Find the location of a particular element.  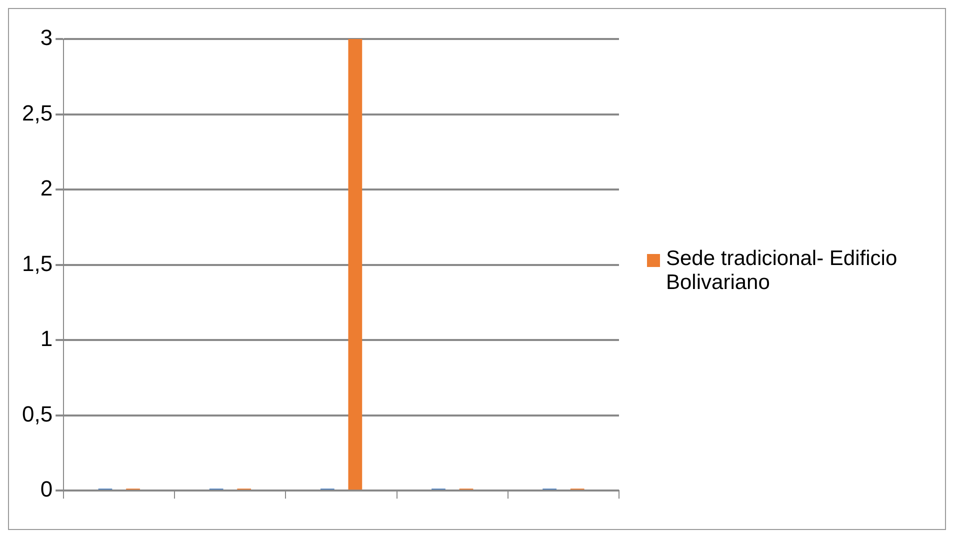

y-tick-label: 3 is located at coordinates (46, 37).